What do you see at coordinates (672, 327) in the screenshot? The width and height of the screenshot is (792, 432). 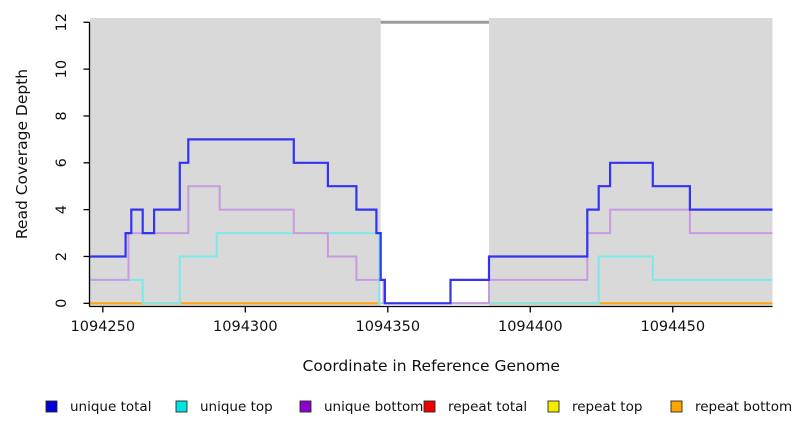 I see `x-tick-label: 1094450` at bounding box center [672, 327].